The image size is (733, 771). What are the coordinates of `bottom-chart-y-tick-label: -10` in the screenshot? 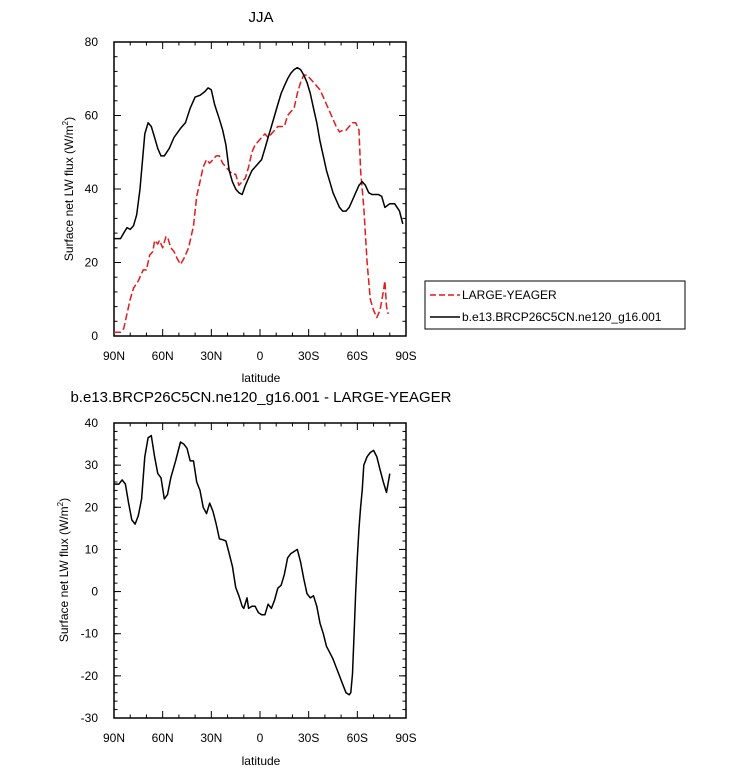 It's located at (90, 634).